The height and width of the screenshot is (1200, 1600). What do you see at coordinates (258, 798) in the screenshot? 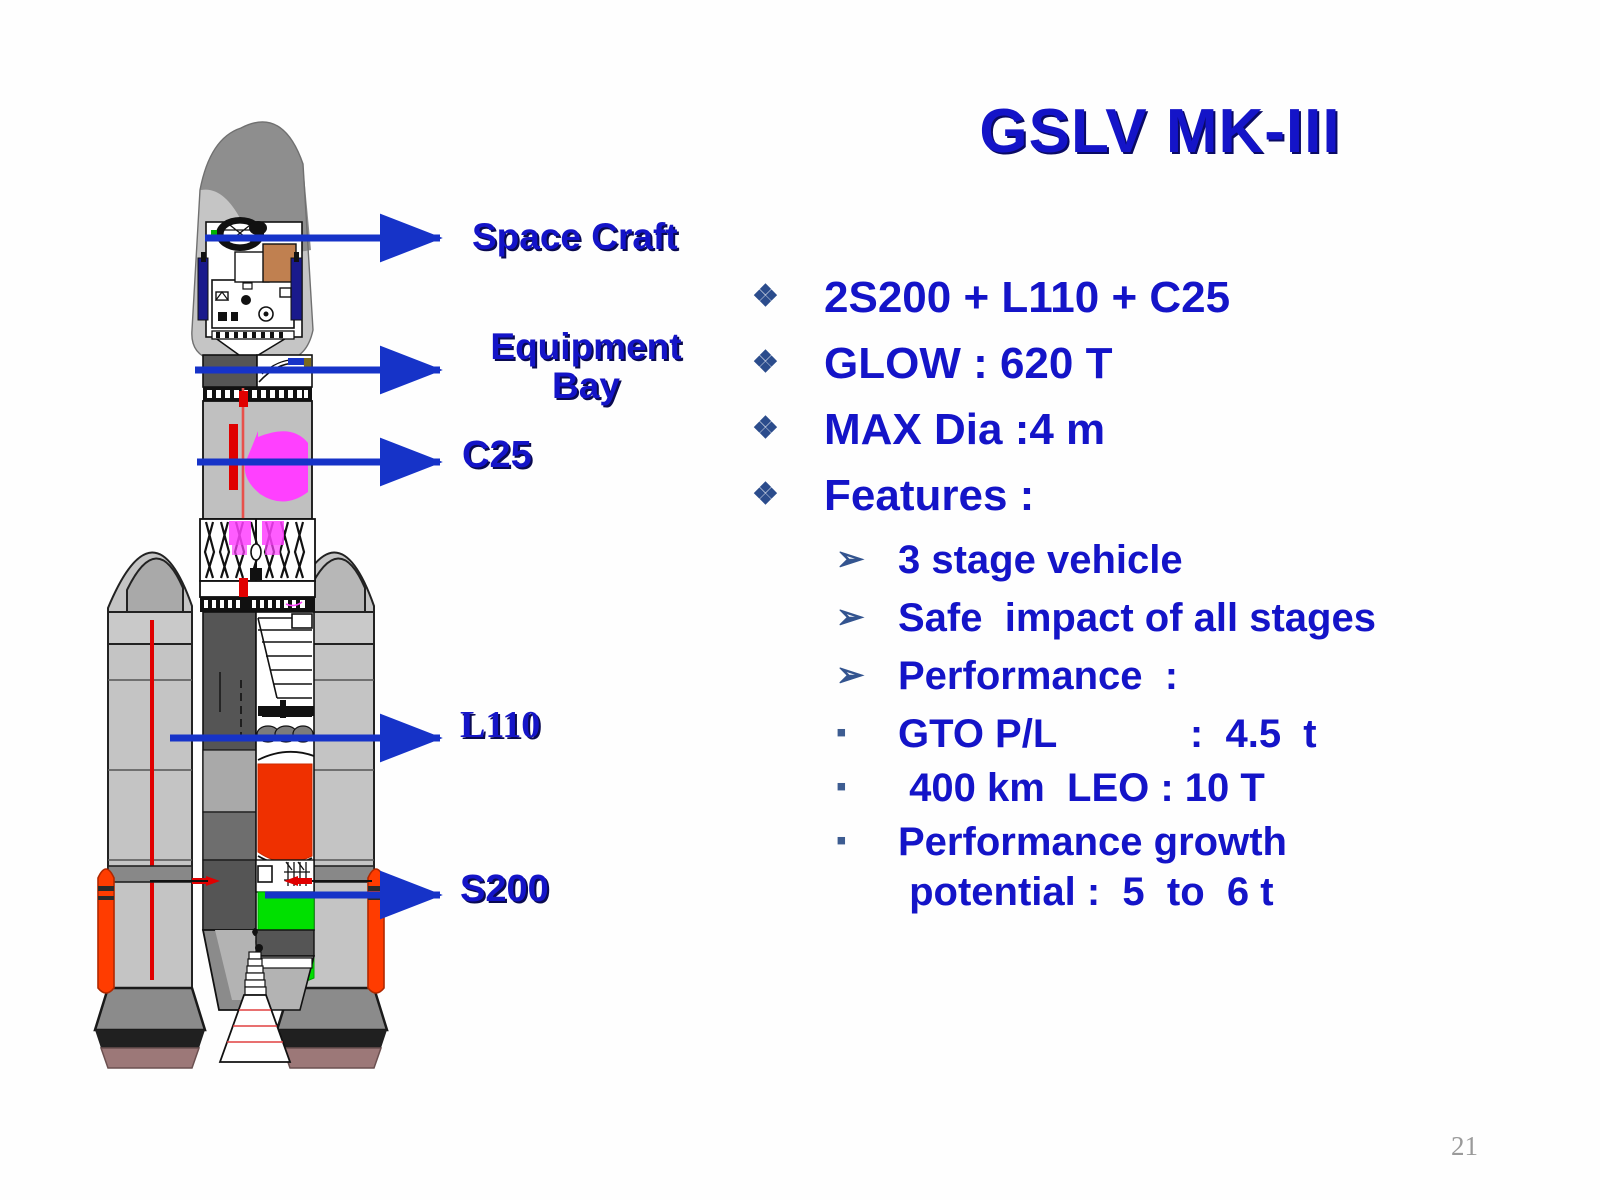
I see `l110-core-stage` at bounding box center [258, 798].